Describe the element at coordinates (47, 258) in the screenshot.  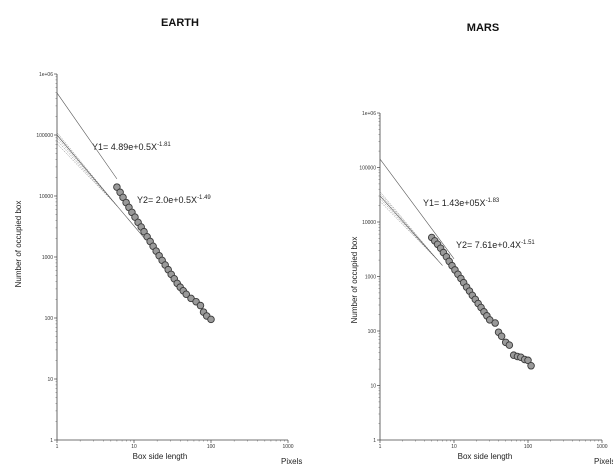
I see `earth-y-tick-label: 1000` at that location.